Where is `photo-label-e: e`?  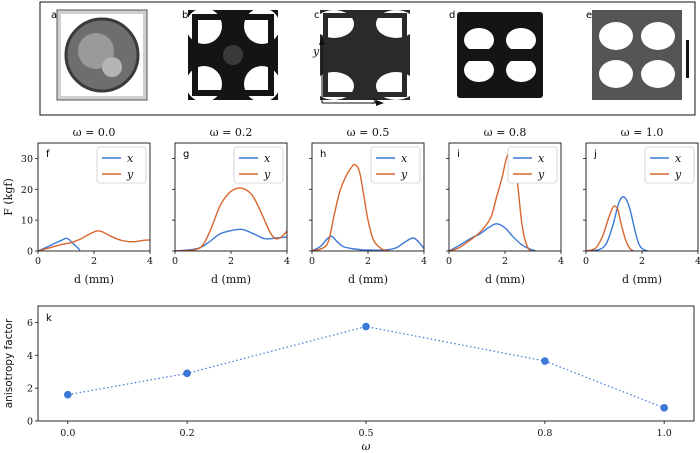
photo-label-e: e is located at coordinates (589, 15).